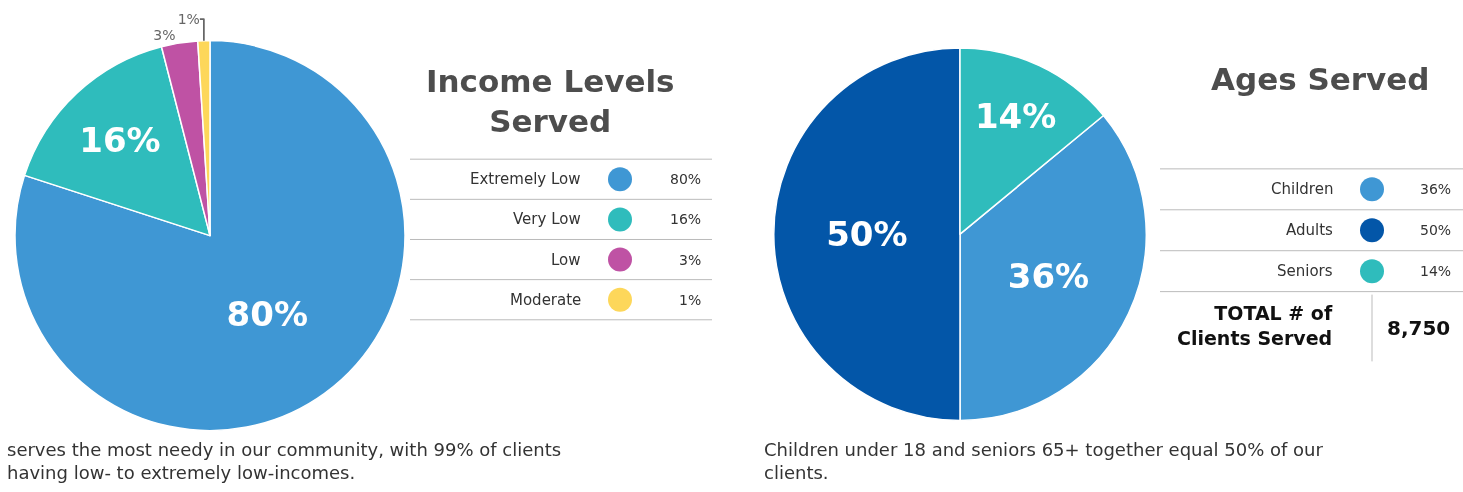 This screenshot has width=1463, height=492. Describe the element at coordinates (188, 19) in the screenshot. I see `data-label: 1%` at that location.